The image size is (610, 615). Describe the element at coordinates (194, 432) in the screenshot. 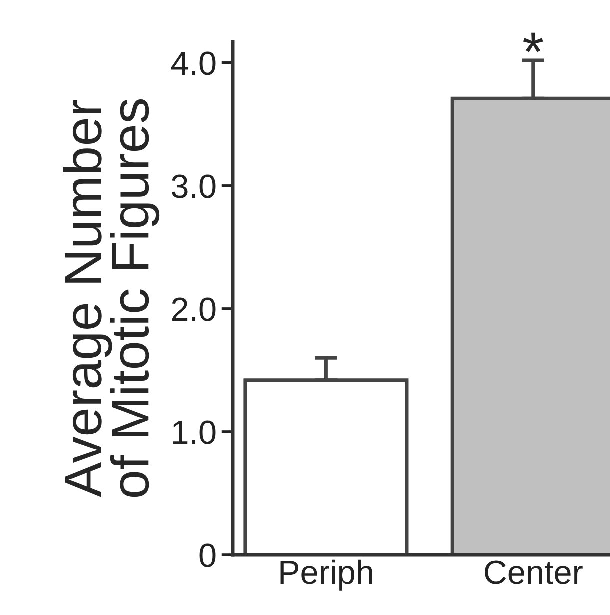

I see `y-tick-label: 1.0` at that location.